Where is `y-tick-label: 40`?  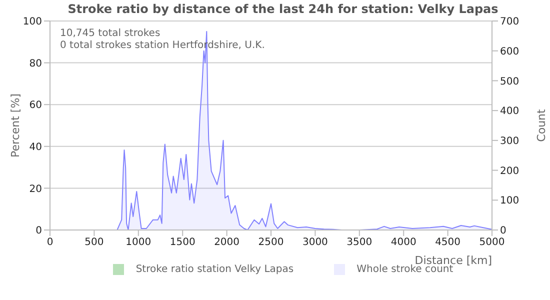
y-tick-label: 40 is located at coordinates (35, 147).